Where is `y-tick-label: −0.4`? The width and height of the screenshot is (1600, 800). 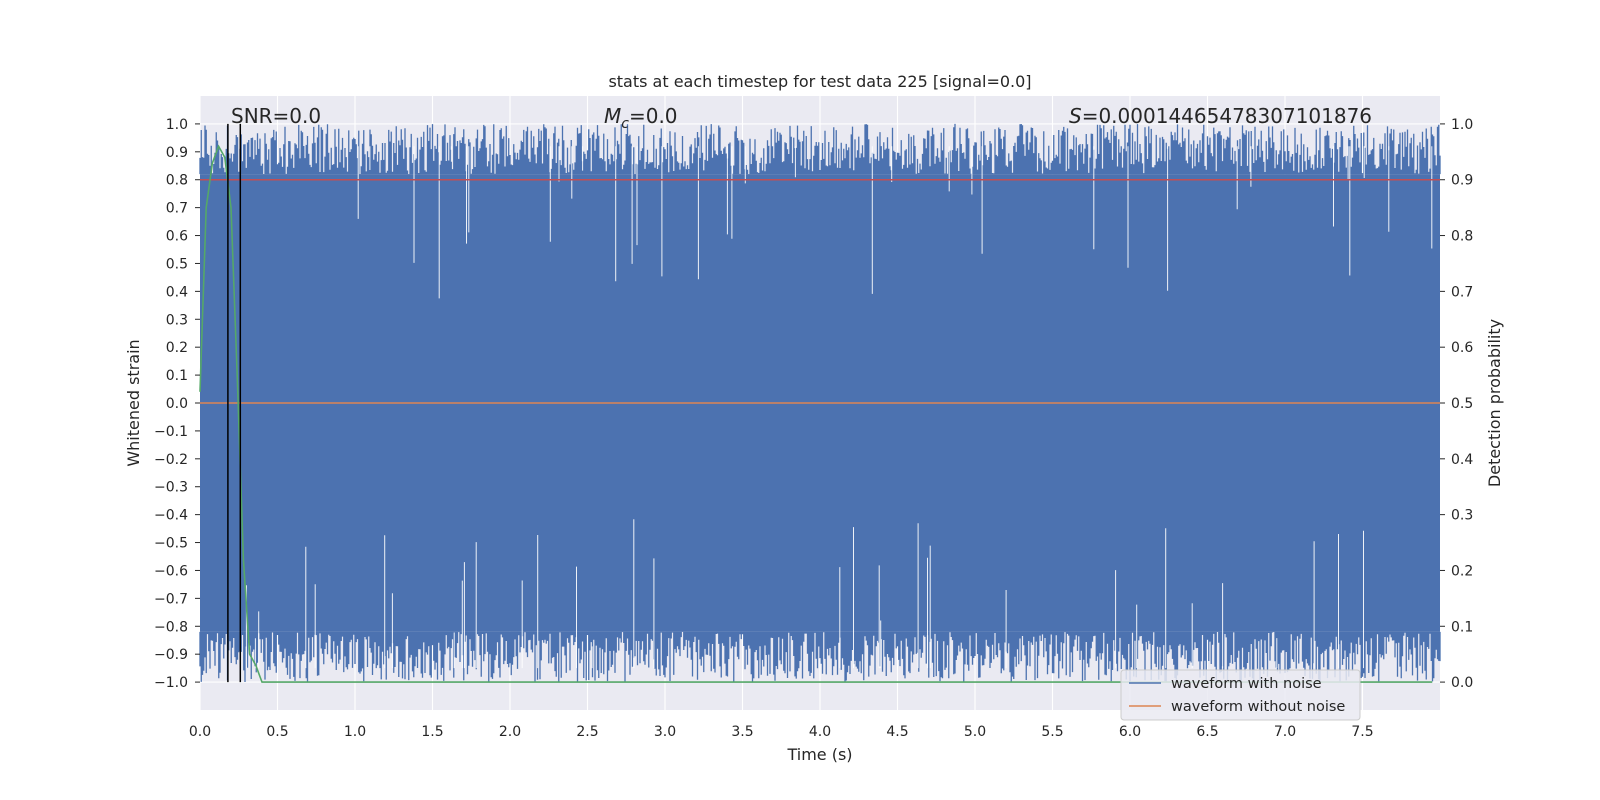
y-tick-label: −0.4 is located at coordinates (171, 516).